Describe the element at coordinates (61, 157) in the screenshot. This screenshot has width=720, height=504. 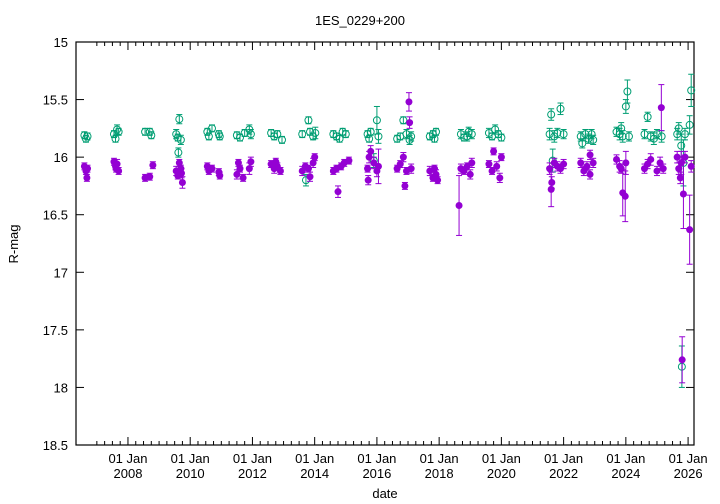
I see `y-tick-label: 16` at that location.